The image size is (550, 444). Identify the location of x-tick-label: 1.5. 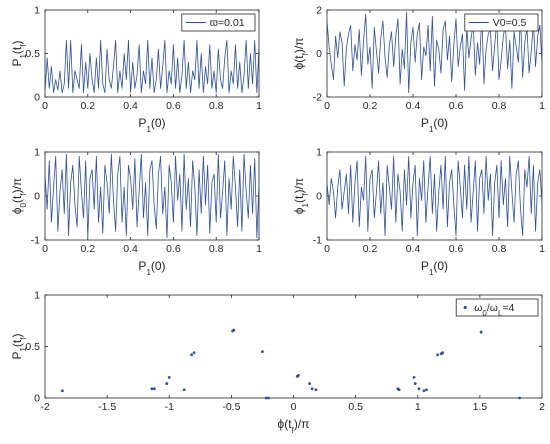
(480, 407).